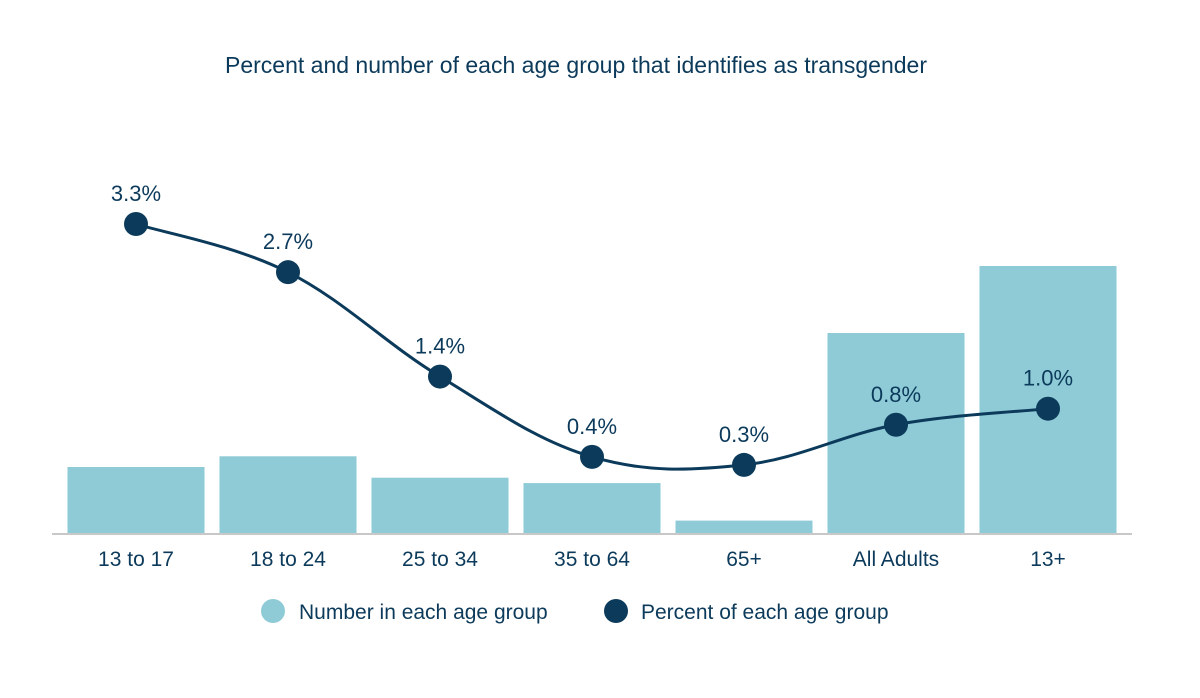  What do you see at coordinates (765, 612) in the screenshot?
I see `legend-label-percent: Percent of each age group` at bounding box center [765, 612].